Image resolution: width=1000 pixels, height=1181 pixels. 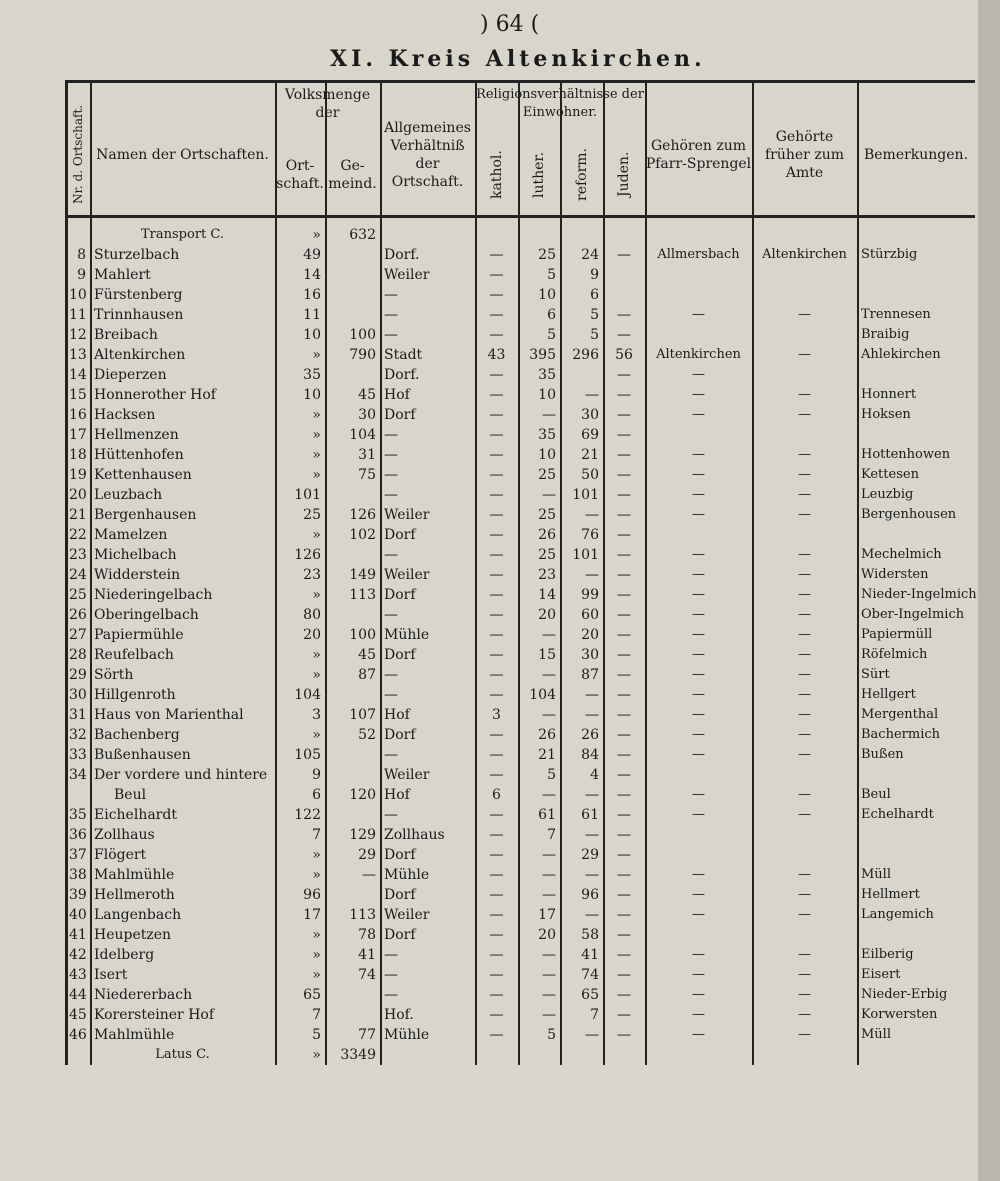 I want to click on cell: Bußen, so click(x=882, y=754).